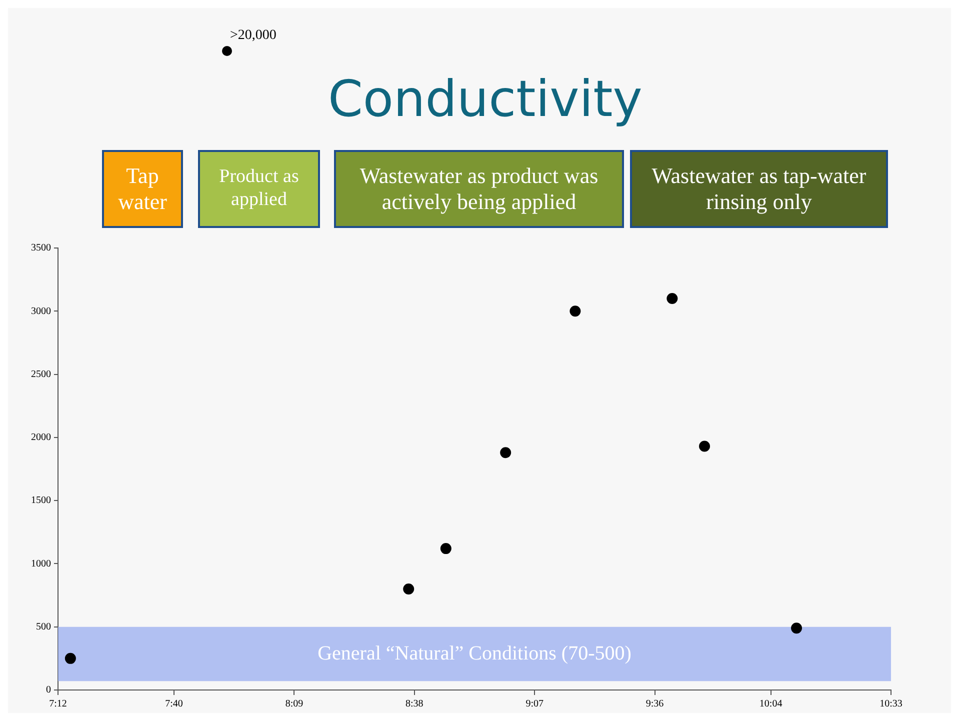 The height and width of the screenshot is (721, 959). What do you see at coordinates (58, 704) in the screenshot?
I see `x-tick-label: 7:12` at bounding box center [58, 704].